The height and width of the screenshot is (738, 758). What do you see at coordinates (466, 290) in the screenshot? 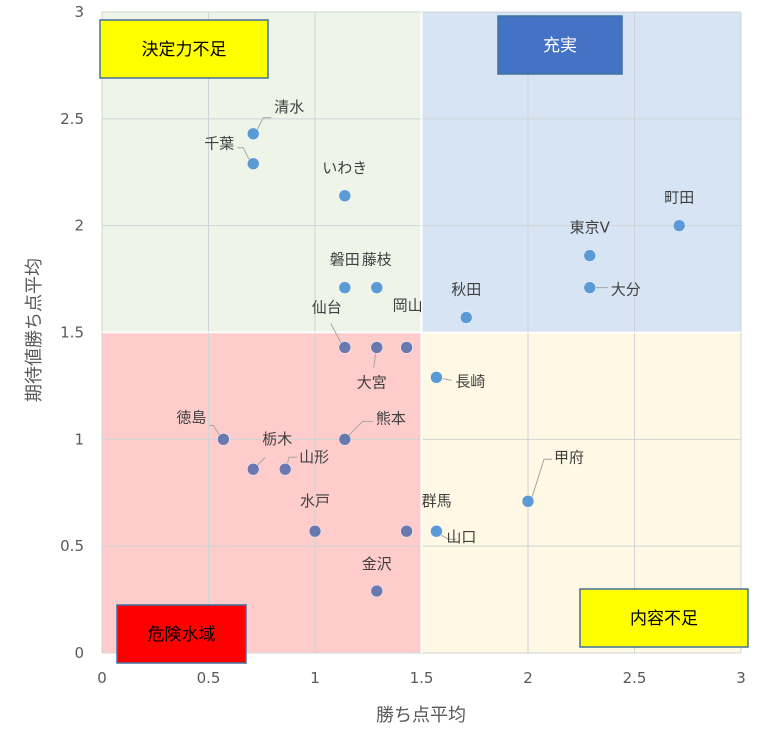
I see `point-label: 秋田` at bounding box center [466, 290].